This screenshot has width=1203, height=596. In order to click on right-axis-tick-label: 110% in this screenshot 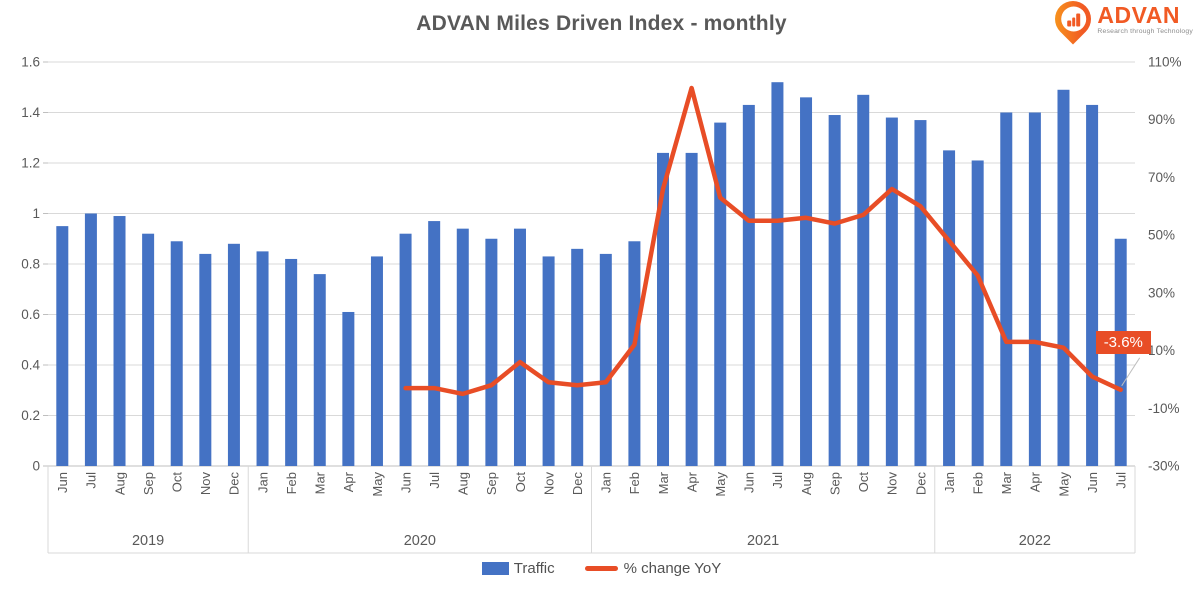, I will do `click(1165, 62)`.